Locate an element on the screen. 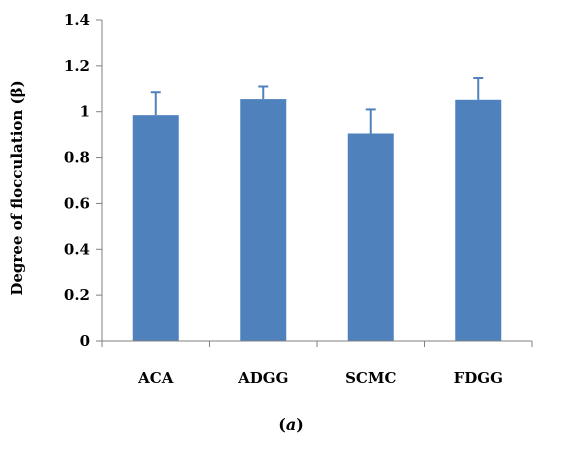  error-bars-group is located at coordinates (317, 105).